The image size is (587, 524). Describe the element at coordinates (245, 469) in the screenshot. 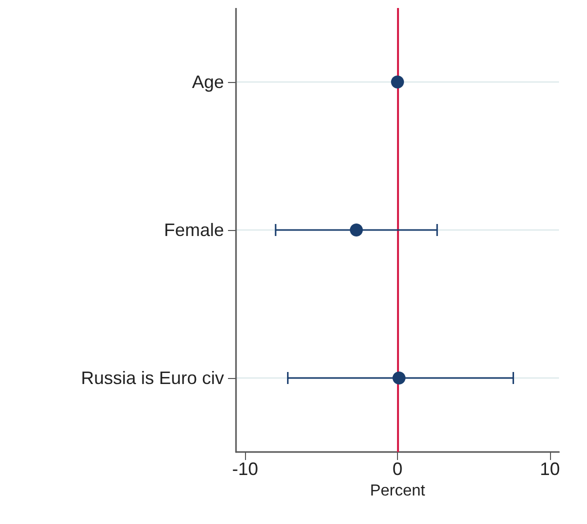

I see `x-tick-label: -10` at that location.